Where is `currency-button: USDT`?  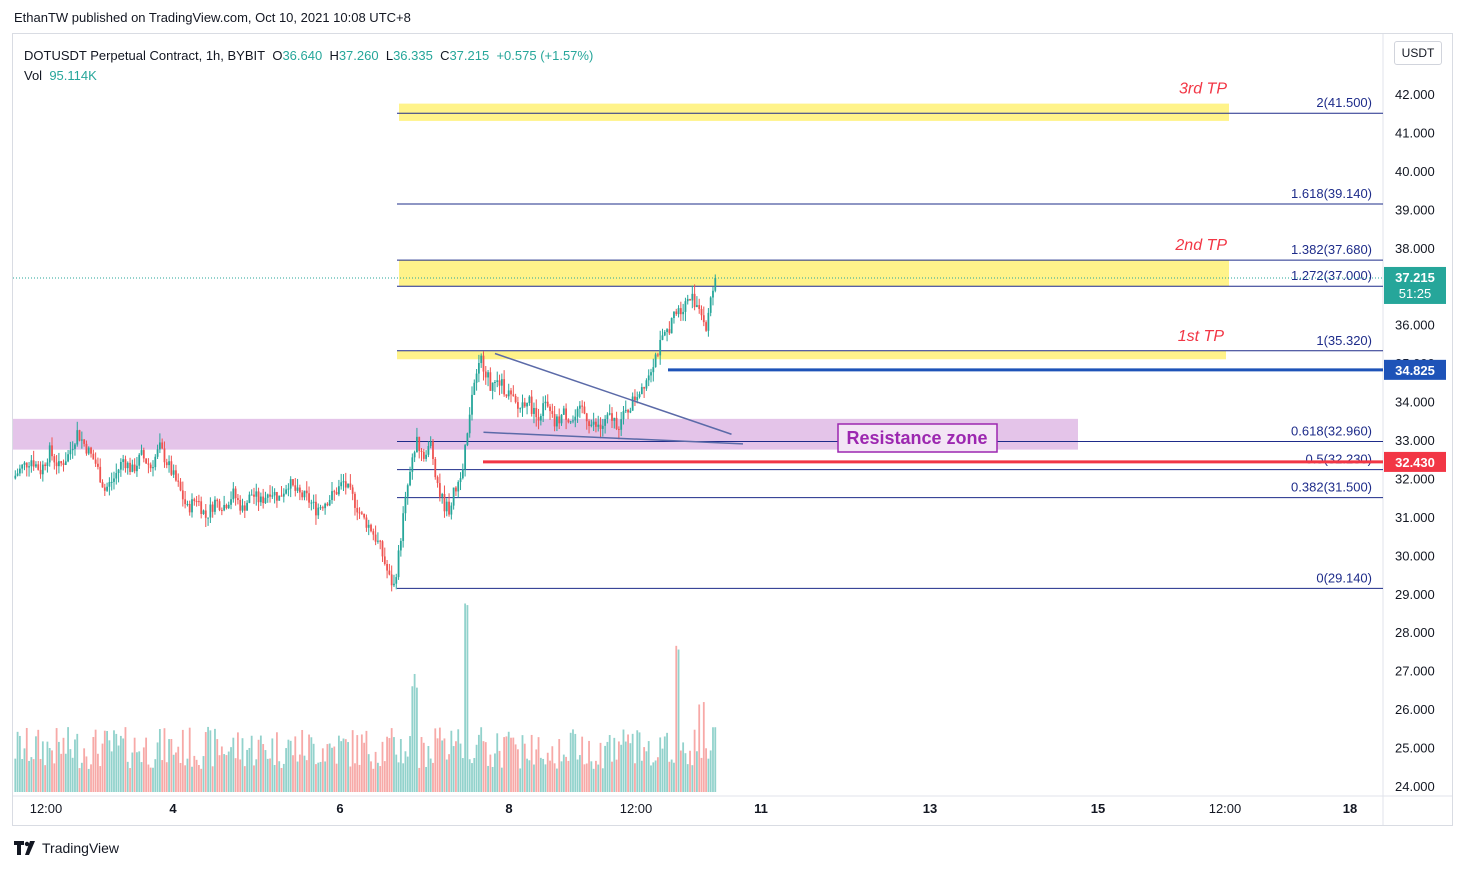
currency-button: USDT is located at coordinates (1418, 53).